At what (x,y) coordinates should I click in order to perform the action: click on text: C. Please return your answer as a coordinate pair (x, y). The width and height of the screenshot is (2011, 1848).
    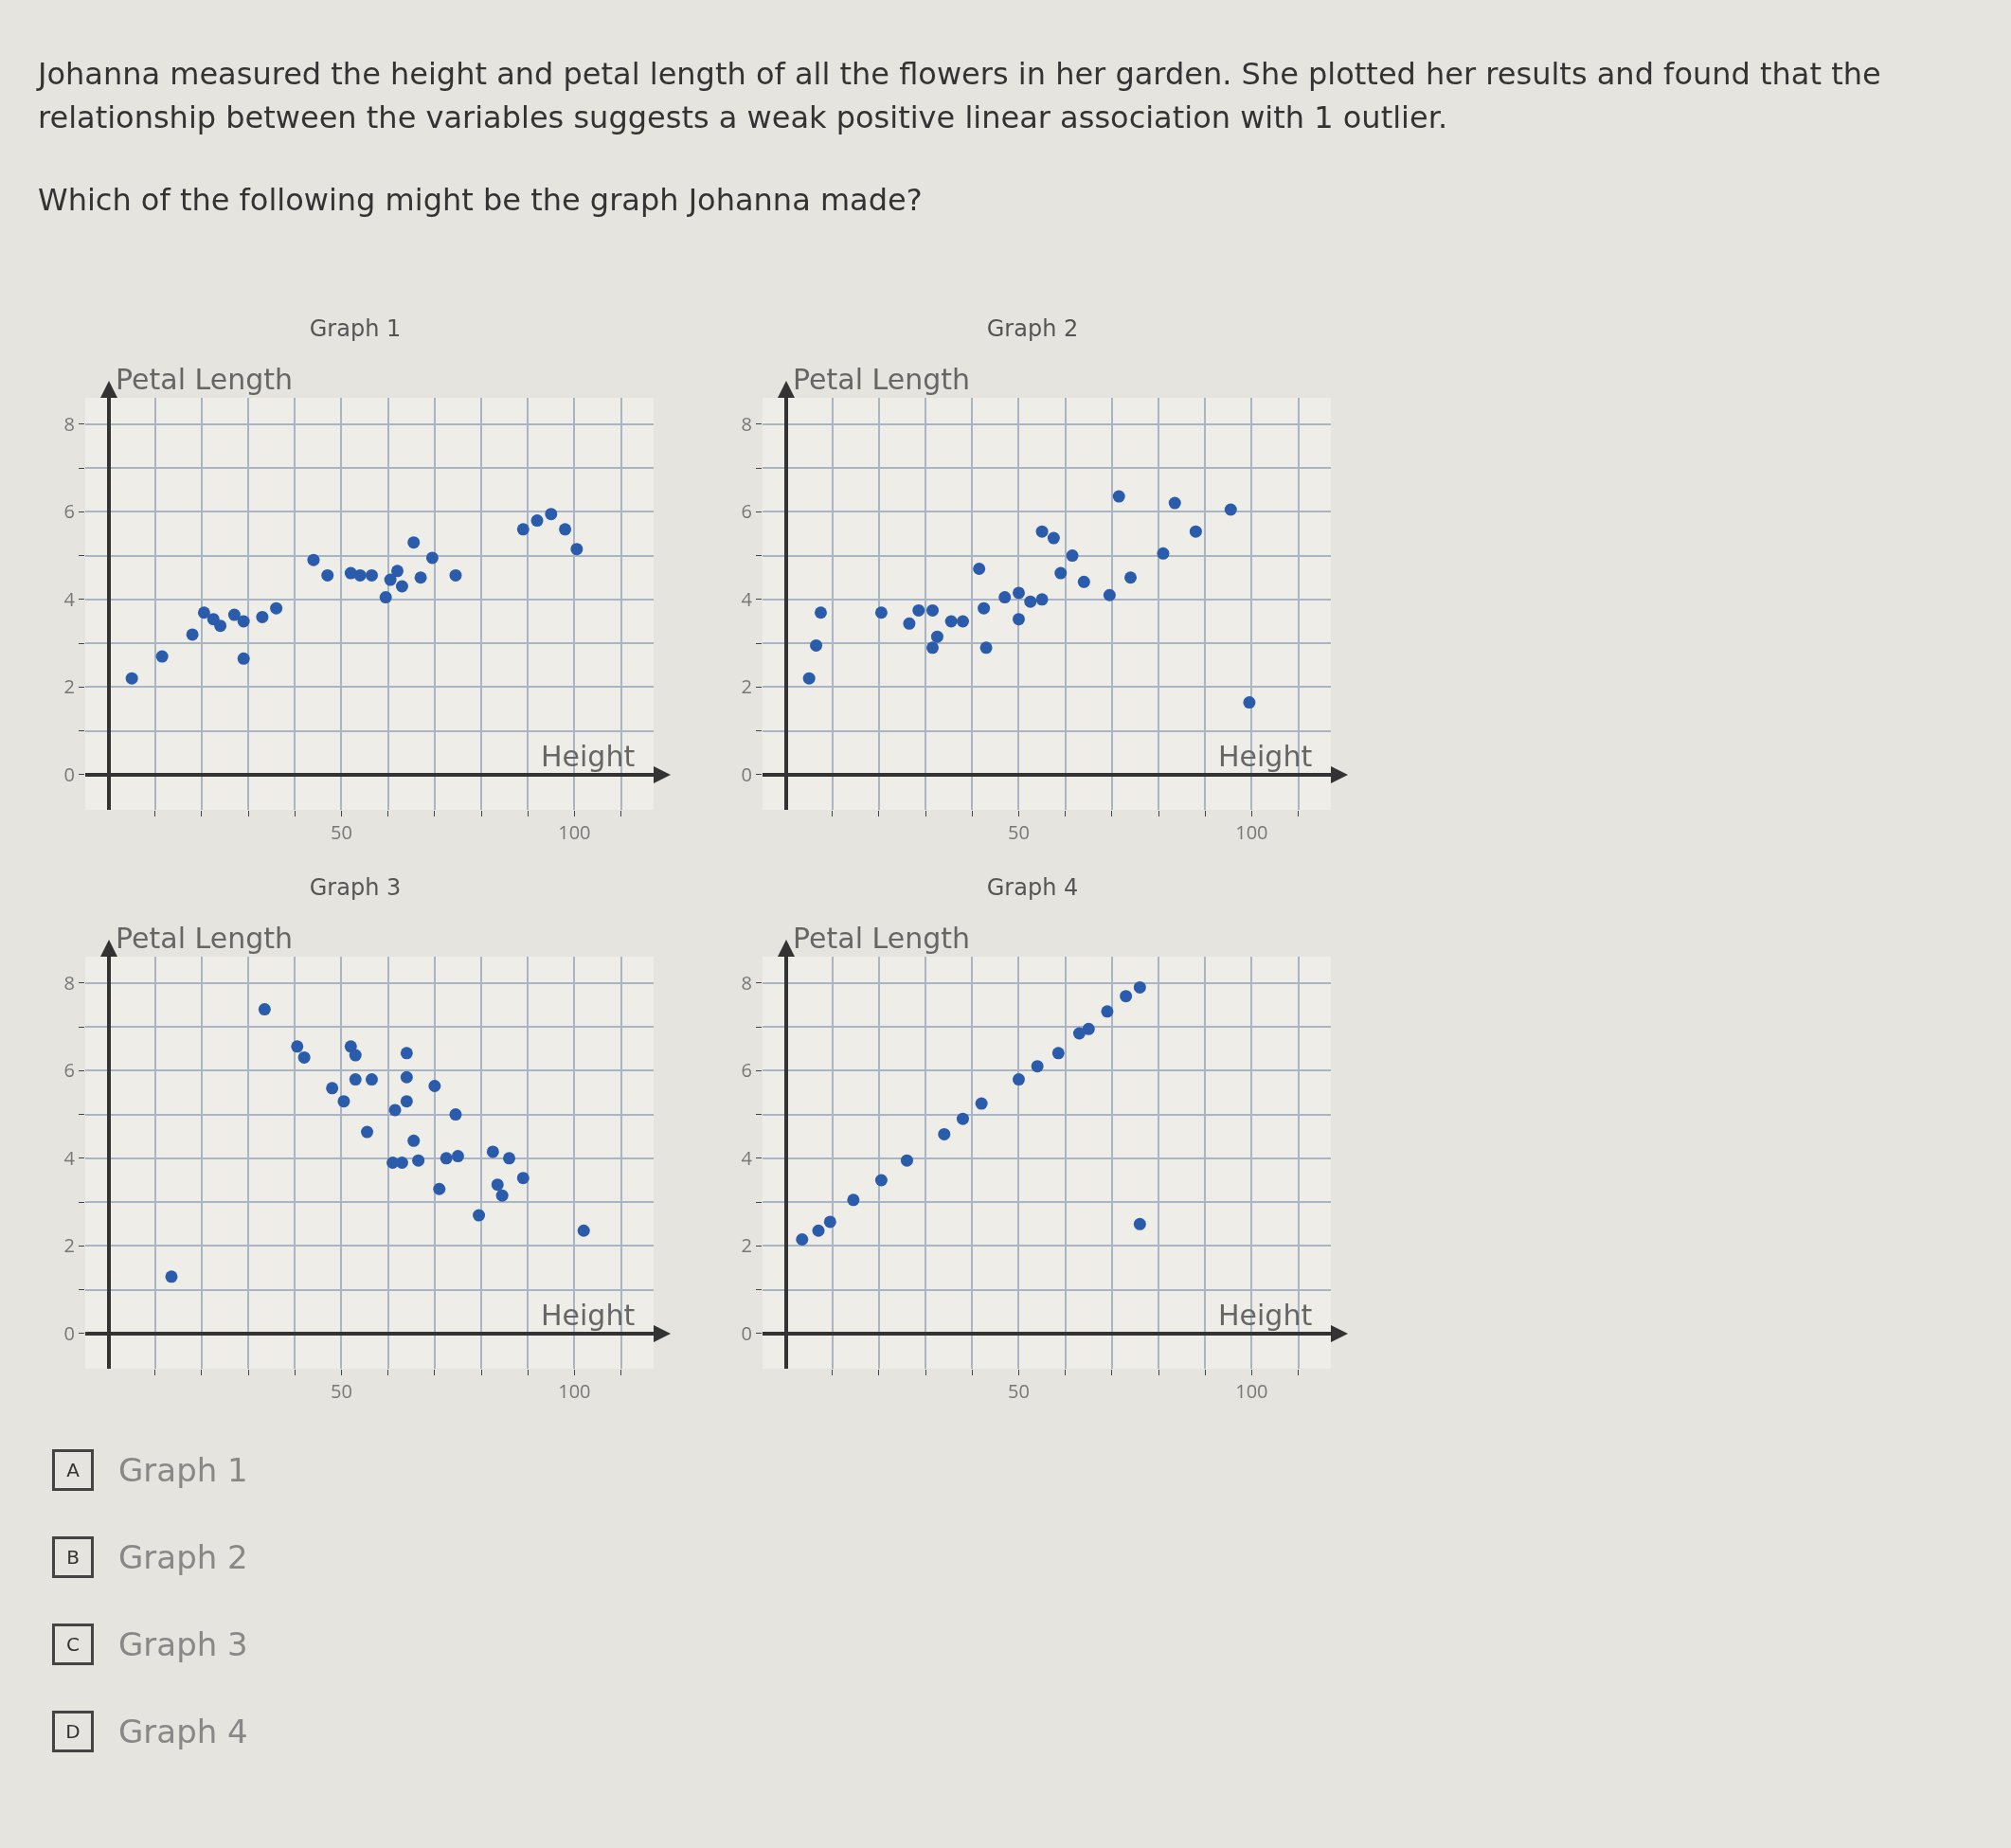
    Looking at the image, I should click on (73, 1644).